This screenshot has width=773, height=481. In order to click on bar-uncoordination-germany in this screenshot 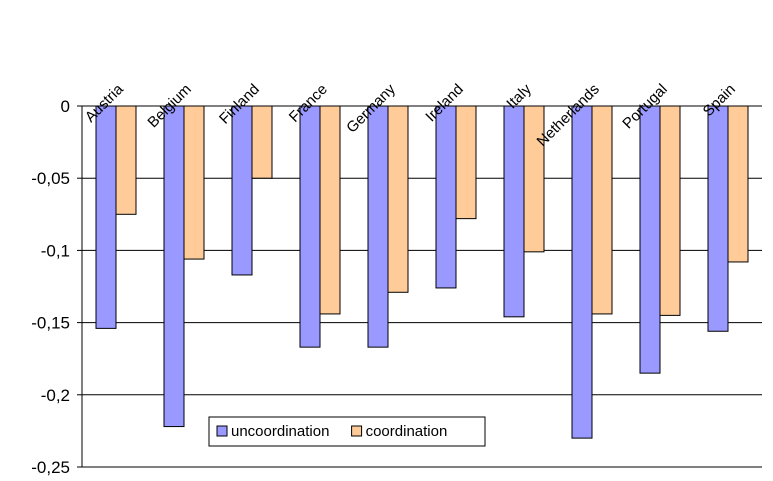, I will do `click(378, 226)`.